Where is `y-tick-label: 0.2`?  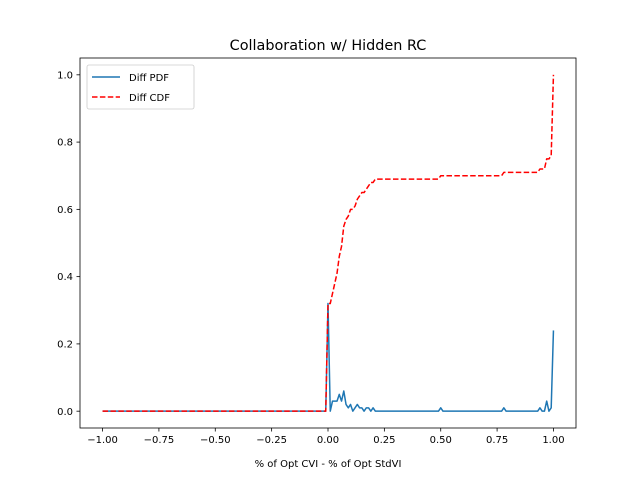 y-tick-label: 0.2 is located at coordinates (65, 345).